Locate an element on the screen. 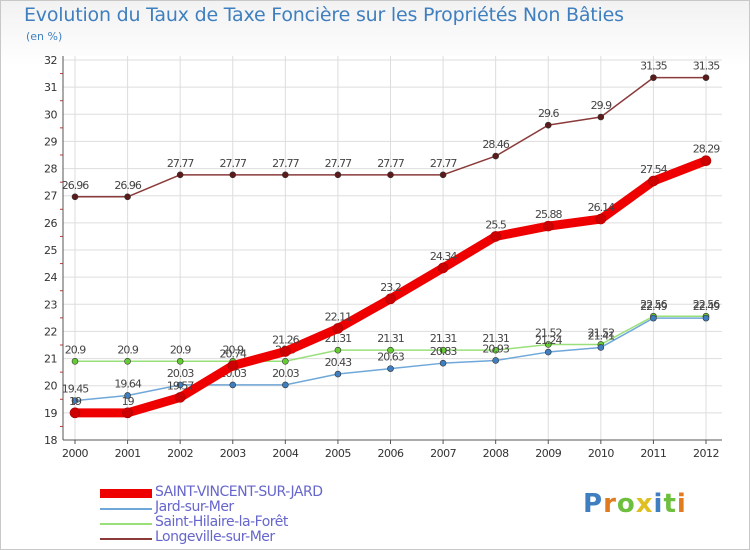 This screenshot has width=750, height=550. data-label: 20.63 is located at coordinates (390, 357).